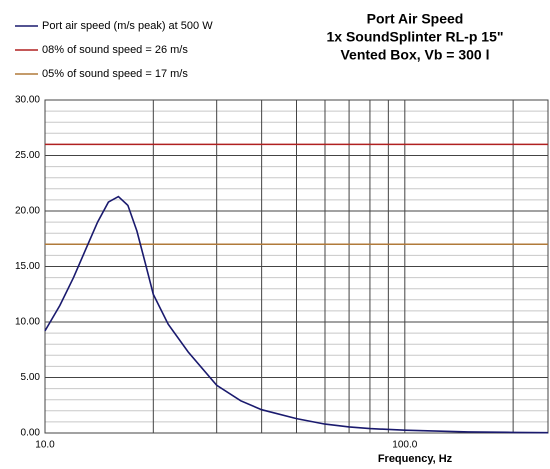  I want to click on x-tick-label: 100.0, so click(404, 445).